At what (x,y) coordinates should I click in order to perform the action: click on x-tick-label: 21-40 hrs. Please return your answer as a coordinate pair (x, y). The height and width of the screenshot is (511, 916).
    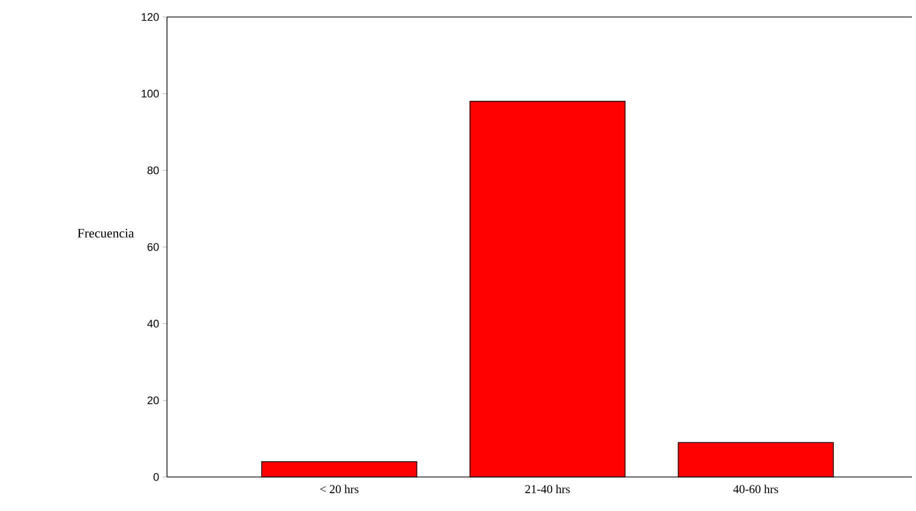
    Looking at the image, I should click on (547, 489).